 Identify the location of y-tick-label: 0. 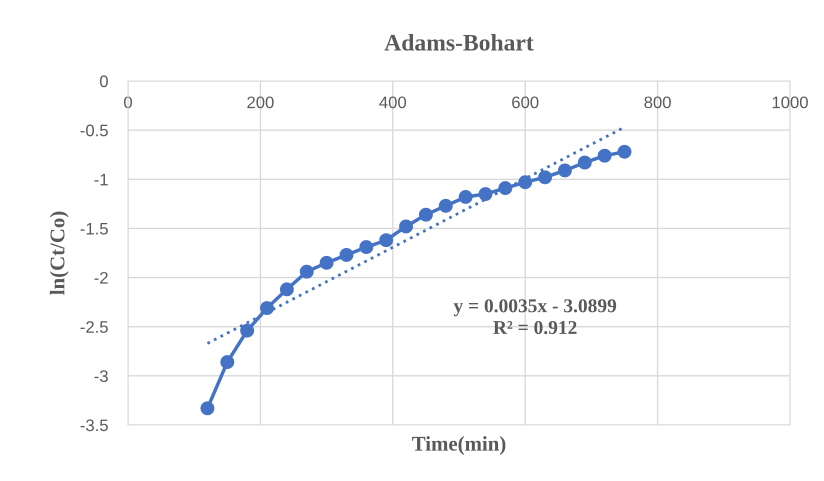
(104, 81).